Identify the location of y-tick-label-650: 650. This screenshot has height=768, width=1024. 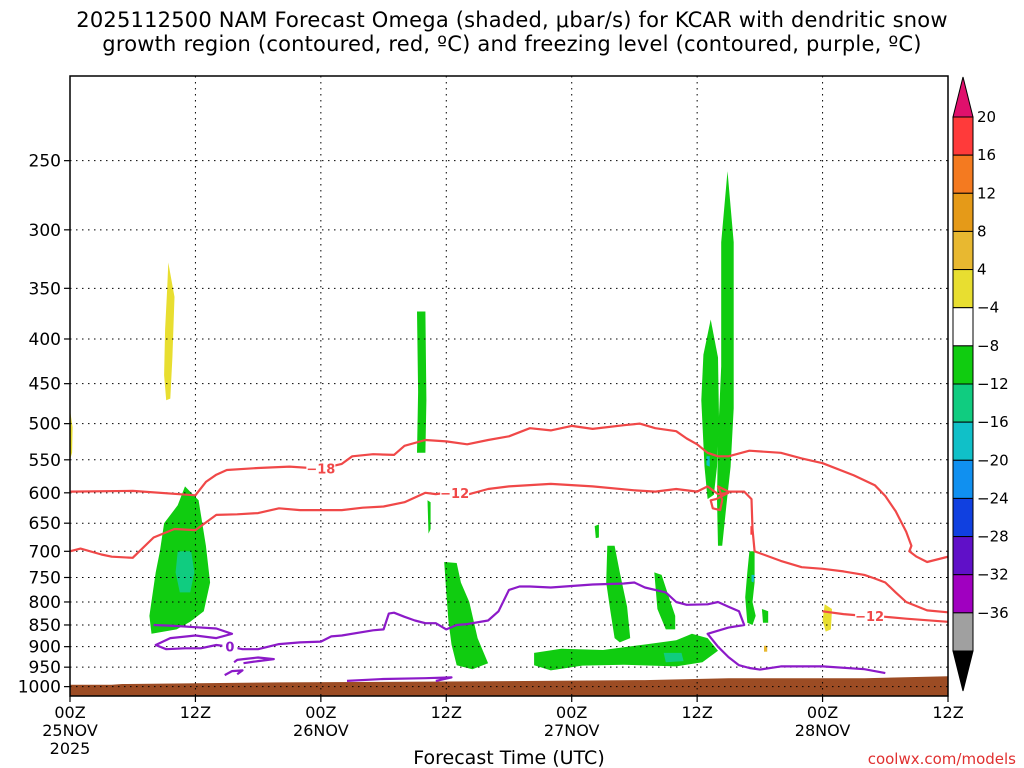
(45, 524).